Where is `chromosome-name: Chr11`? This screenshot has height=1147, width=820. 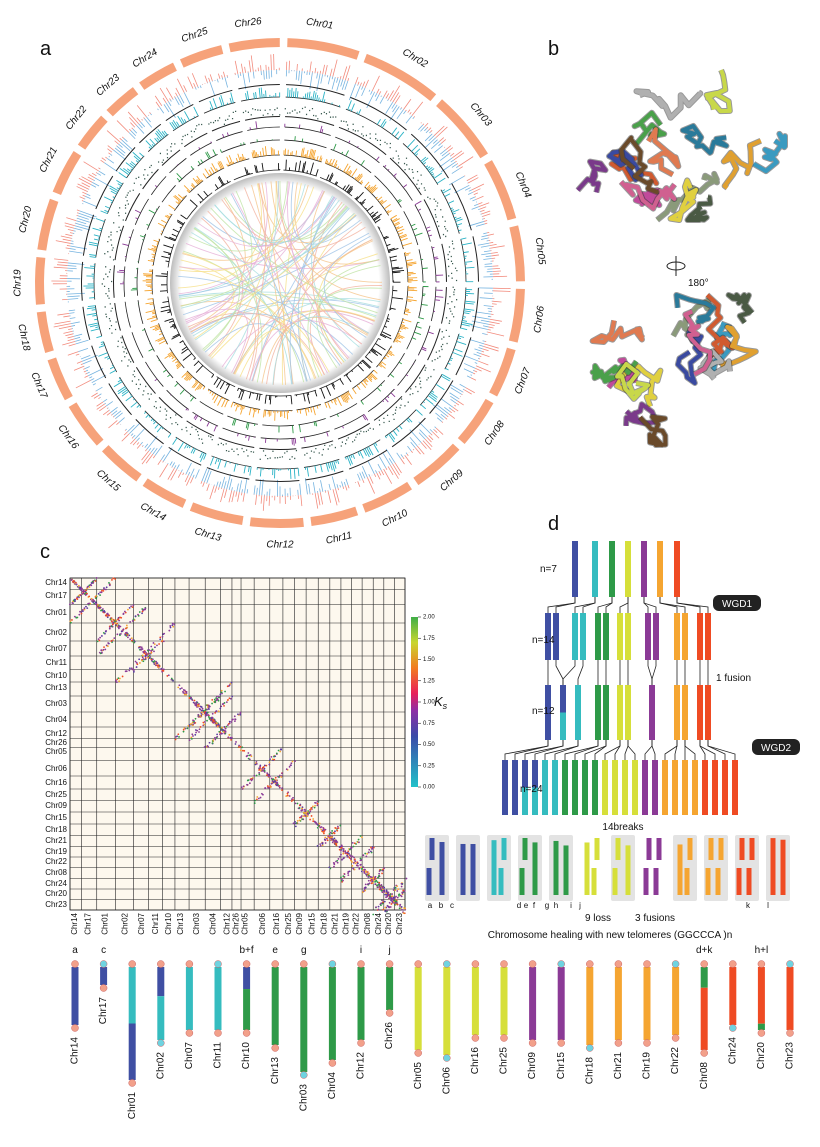 chromosome-name: Chr11 is located at coordinates (218, 1055).